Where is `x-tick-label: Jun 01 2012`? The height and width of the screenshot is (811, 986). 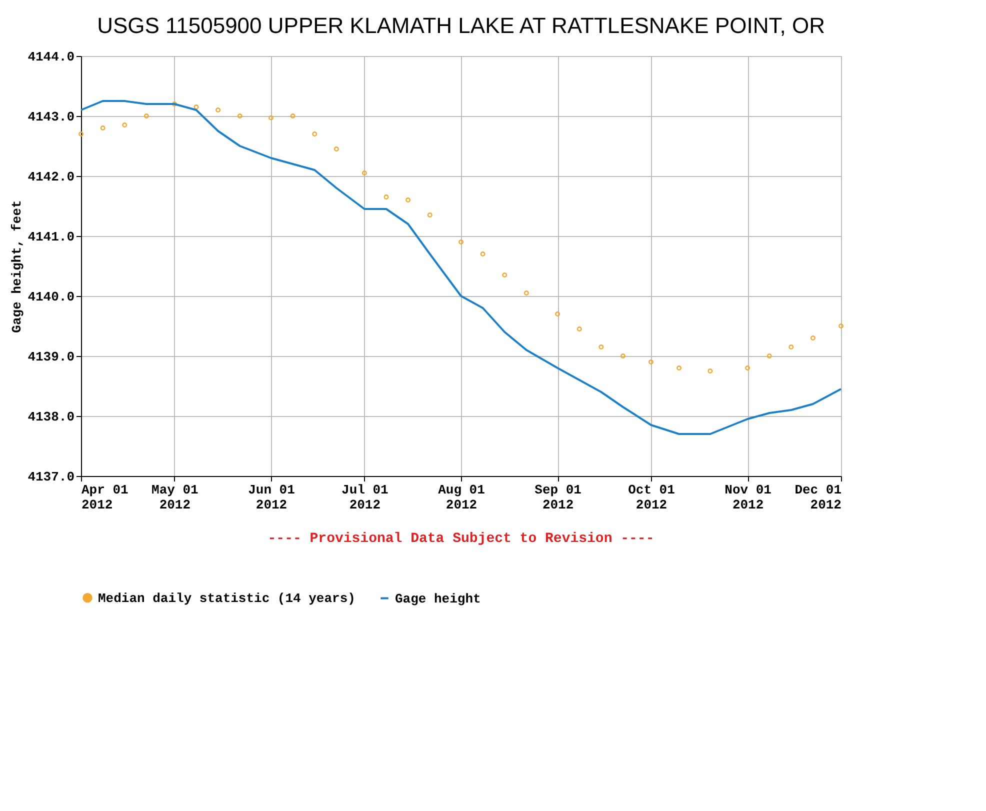
x-tick-label: Jun 01 2012 is located at coordinates (272, 497).